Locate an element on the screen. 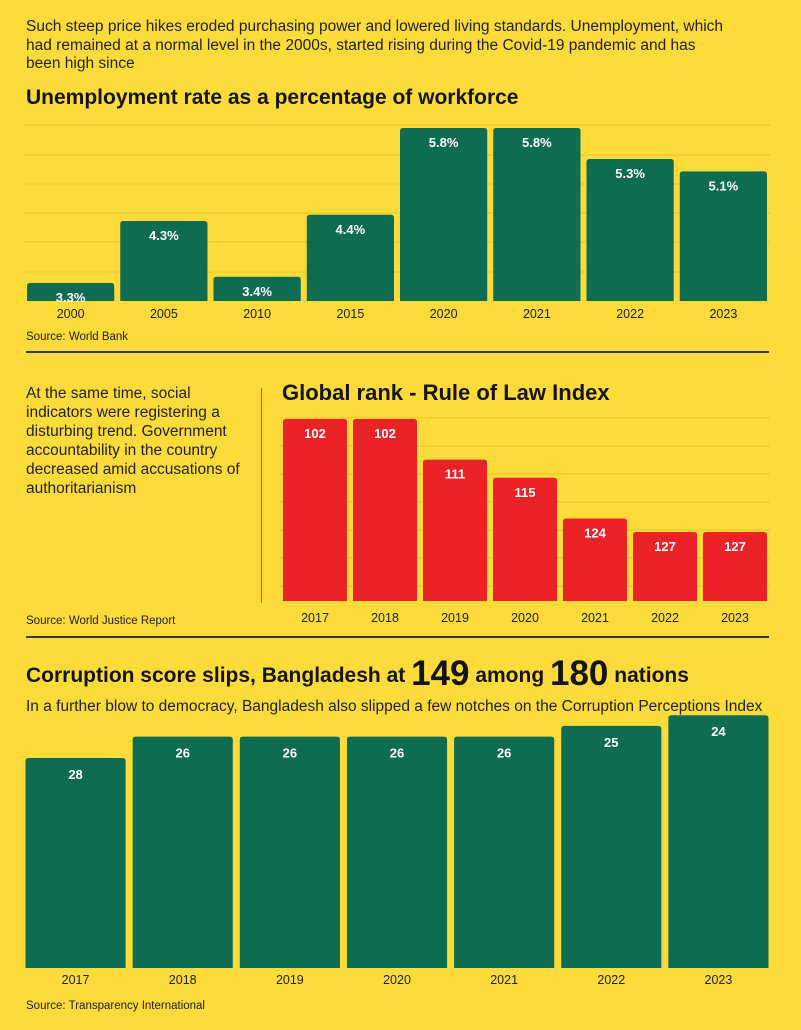 This screenshot has height=1030, width=801. data-label: 115 is located at coordinates (525, 492).